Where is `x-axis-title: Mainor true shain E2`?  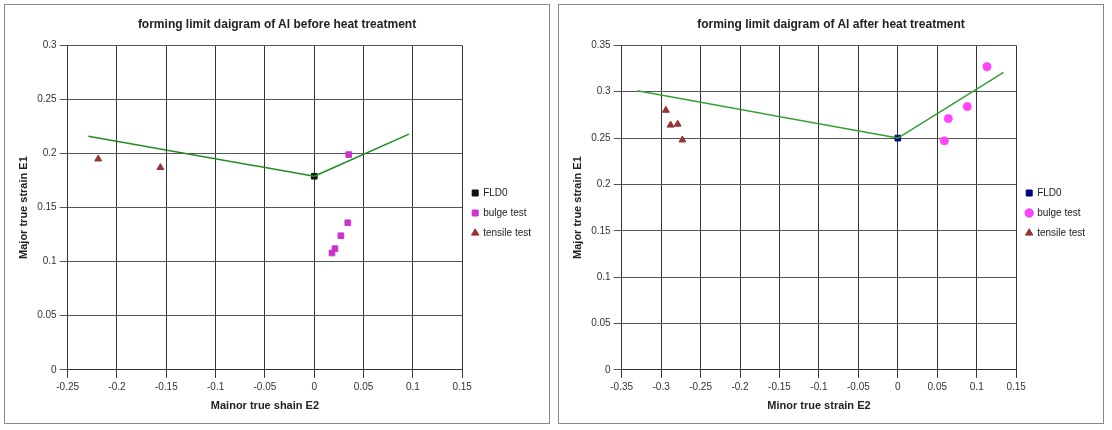
x-axis-title: Mainor true shain E2 is located at coordinates (265, 405).